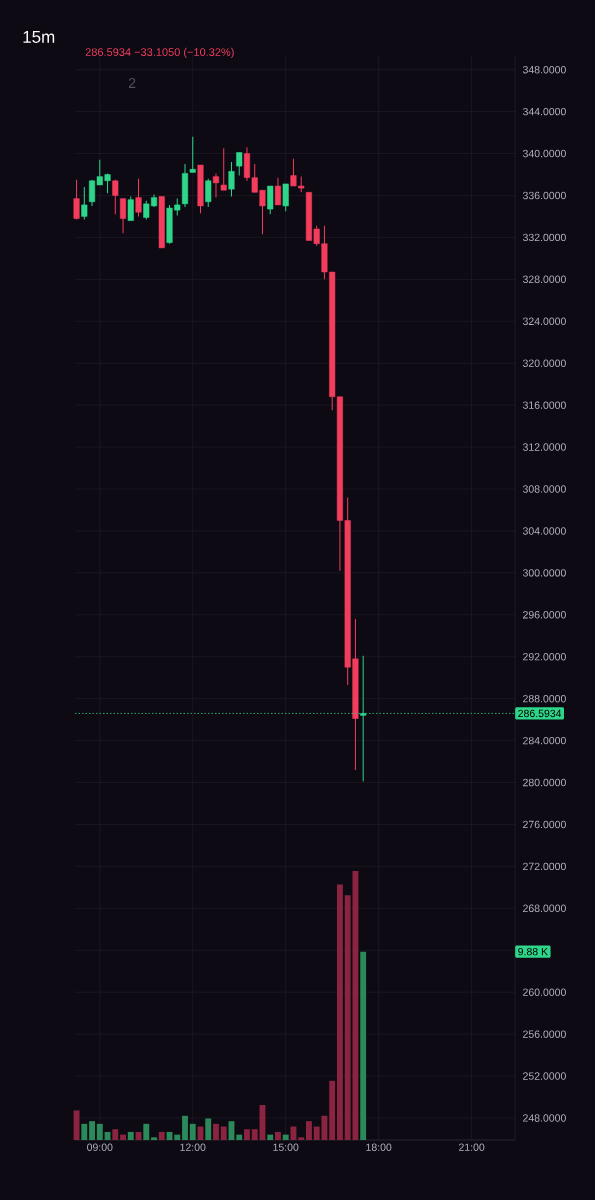 This screenshot has width=595, height=1200. Describe the element at coordinates (544, 615) in the screenshot. I see `y-tick-label: 296.0000` at that location.